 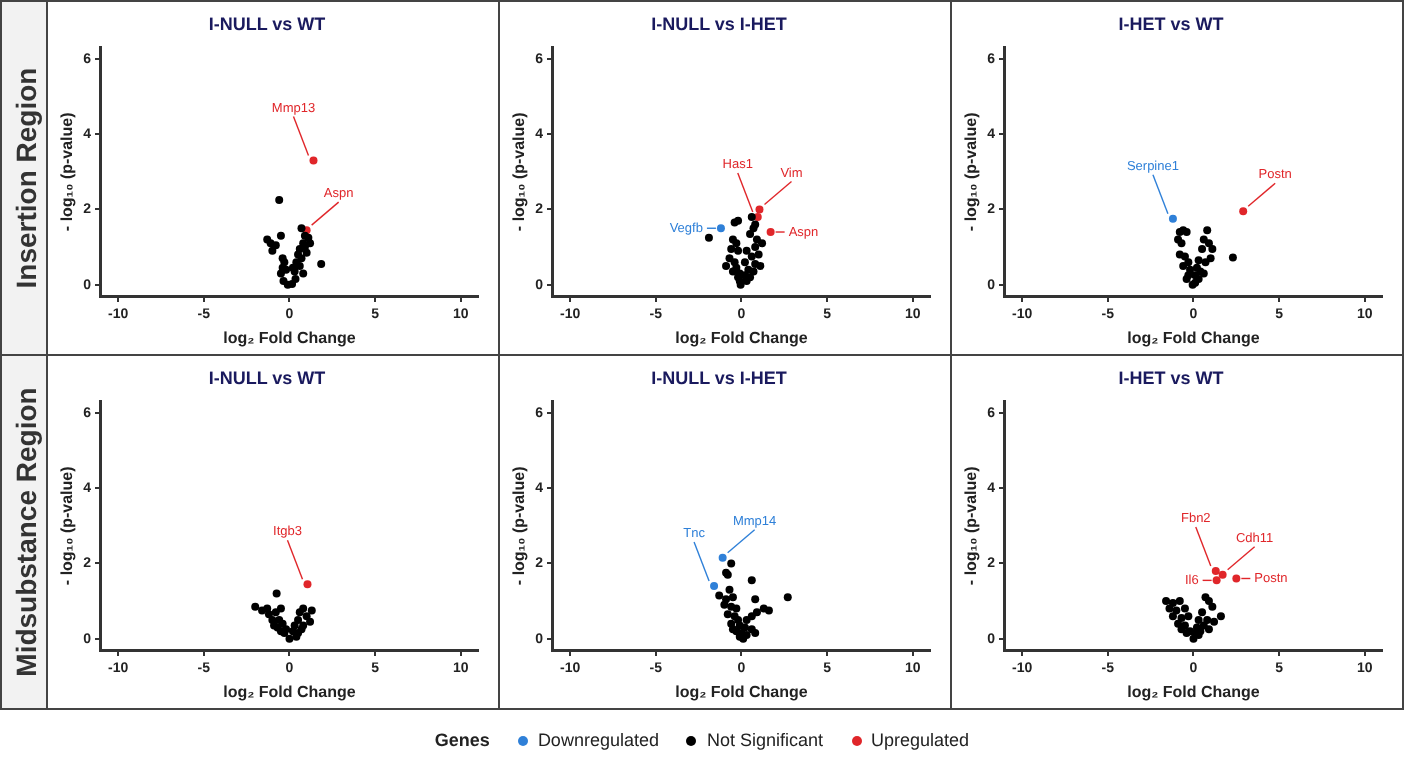 I want to click on legend-label: Downregulated, so click(x=598, y=740).